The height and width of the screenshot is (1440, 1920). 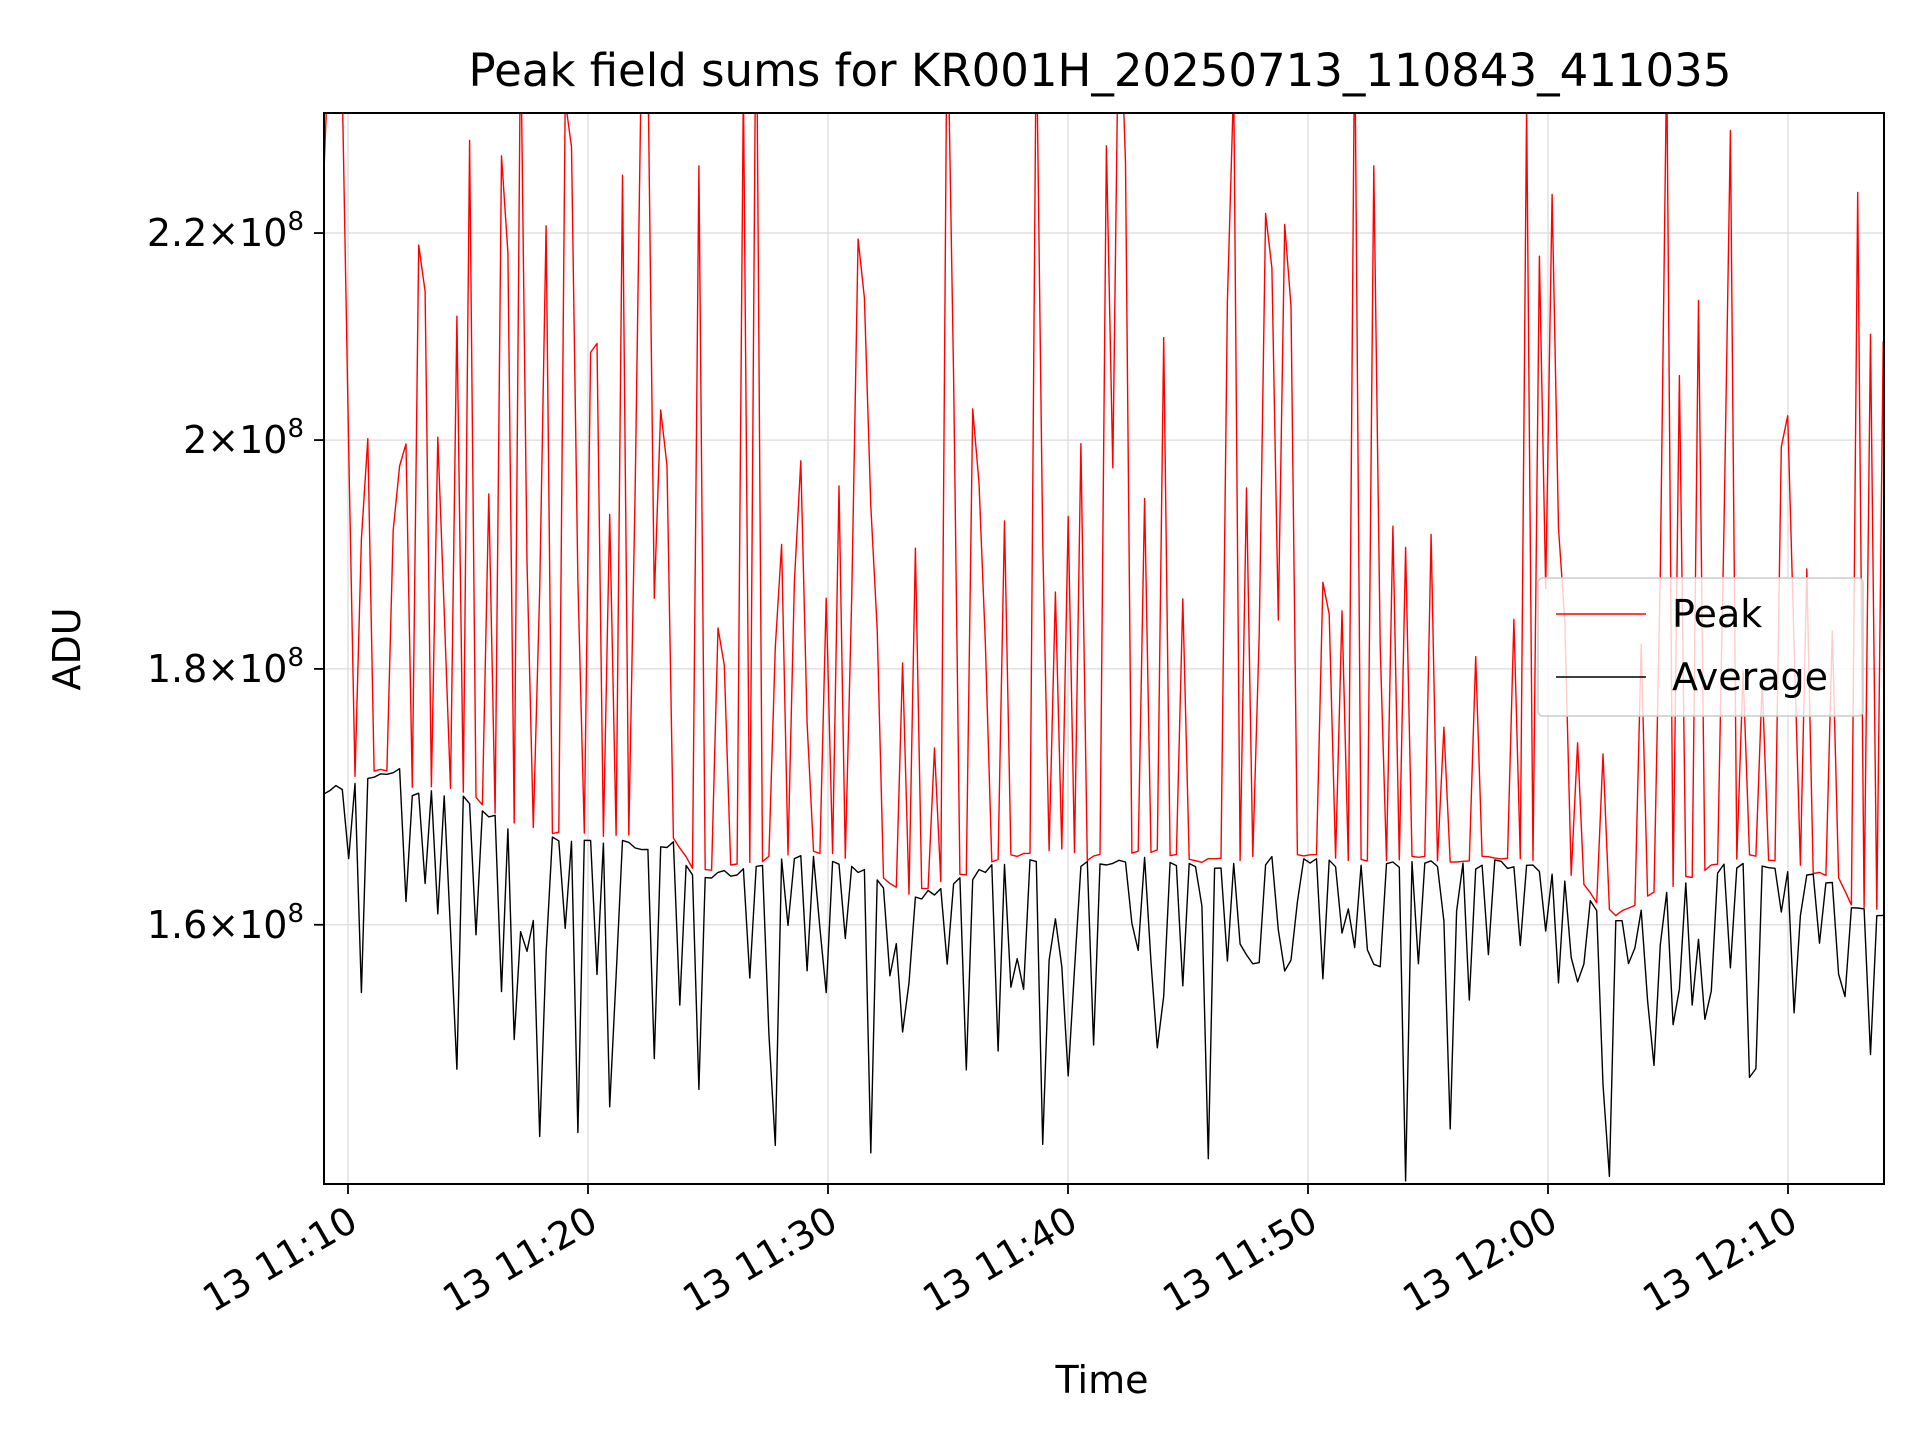 I want to click on y-tick-mantissa: 1.6, so click(x=177, y=925).